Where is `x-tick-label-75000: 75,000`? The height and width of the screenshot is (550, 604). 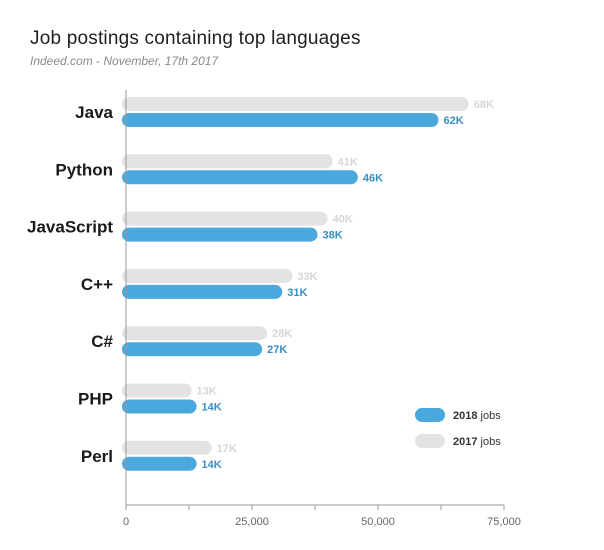 x-tick-label-75000: 75,000 is located at coordinates (504, 522).